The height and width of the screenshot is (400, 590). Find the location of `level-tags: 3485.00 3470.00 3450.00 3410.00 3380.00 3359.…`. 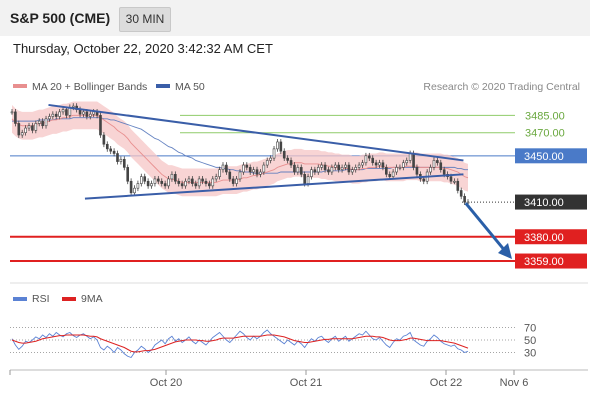

level-tags: 3485.00 3470.00 3450.00 3410.00 3380.00 3359.… is located at coordinates (551, 189).